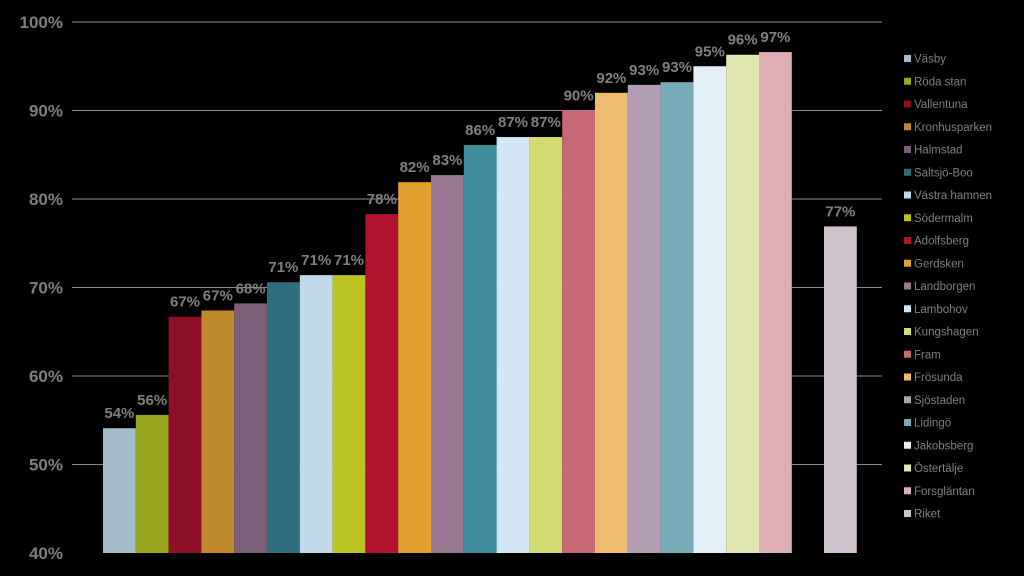 The width and height of the screenshot is (1024, 576). Describe the element at coordinates (953, 128) in the screenshot. I see `legend-label: Kronhusparken` at that location.